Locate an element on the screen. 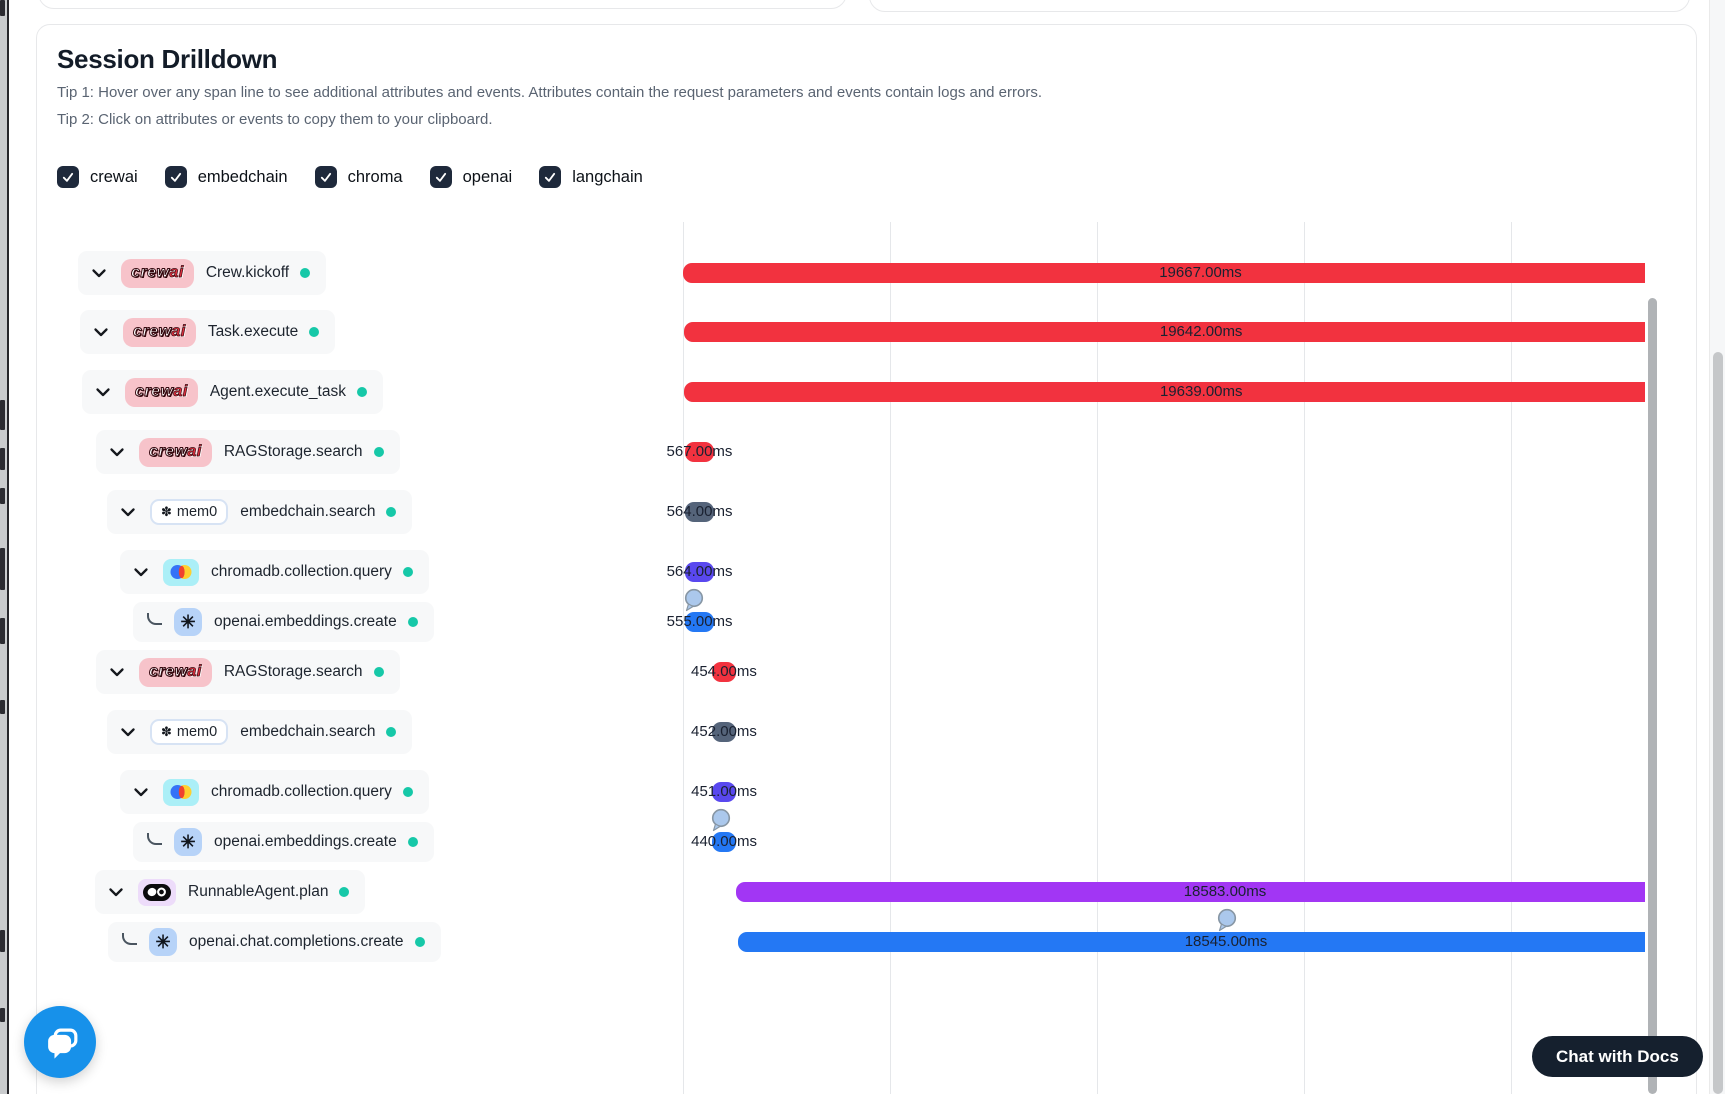 This screenshot has height=1094, width=1725. span-duration-label: 555.00ms is located at coordinates (699, 621).